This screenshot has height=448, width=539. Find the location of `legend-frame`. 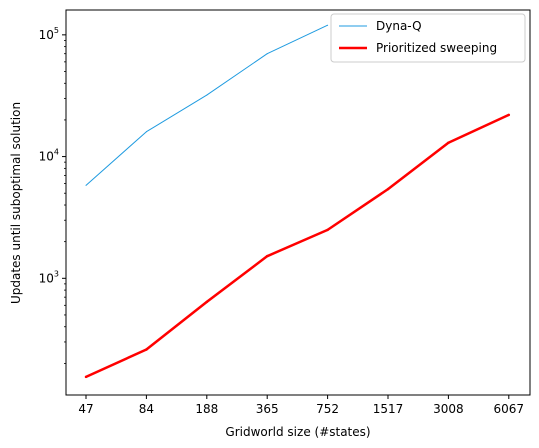

legend-frame is located at coordinates (428, 38).